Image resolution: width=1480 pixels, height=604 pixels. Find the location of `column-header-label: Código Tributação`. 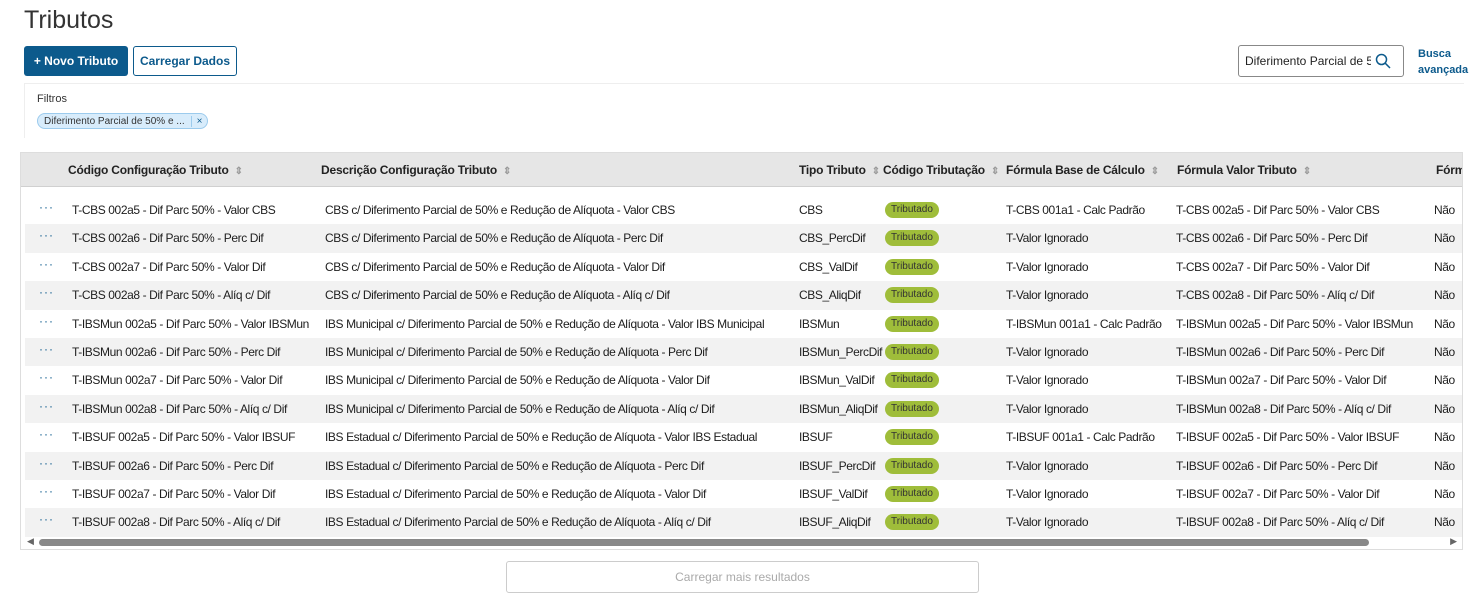

column-header-label: Código Tributação is located at coordinates (934, 170).